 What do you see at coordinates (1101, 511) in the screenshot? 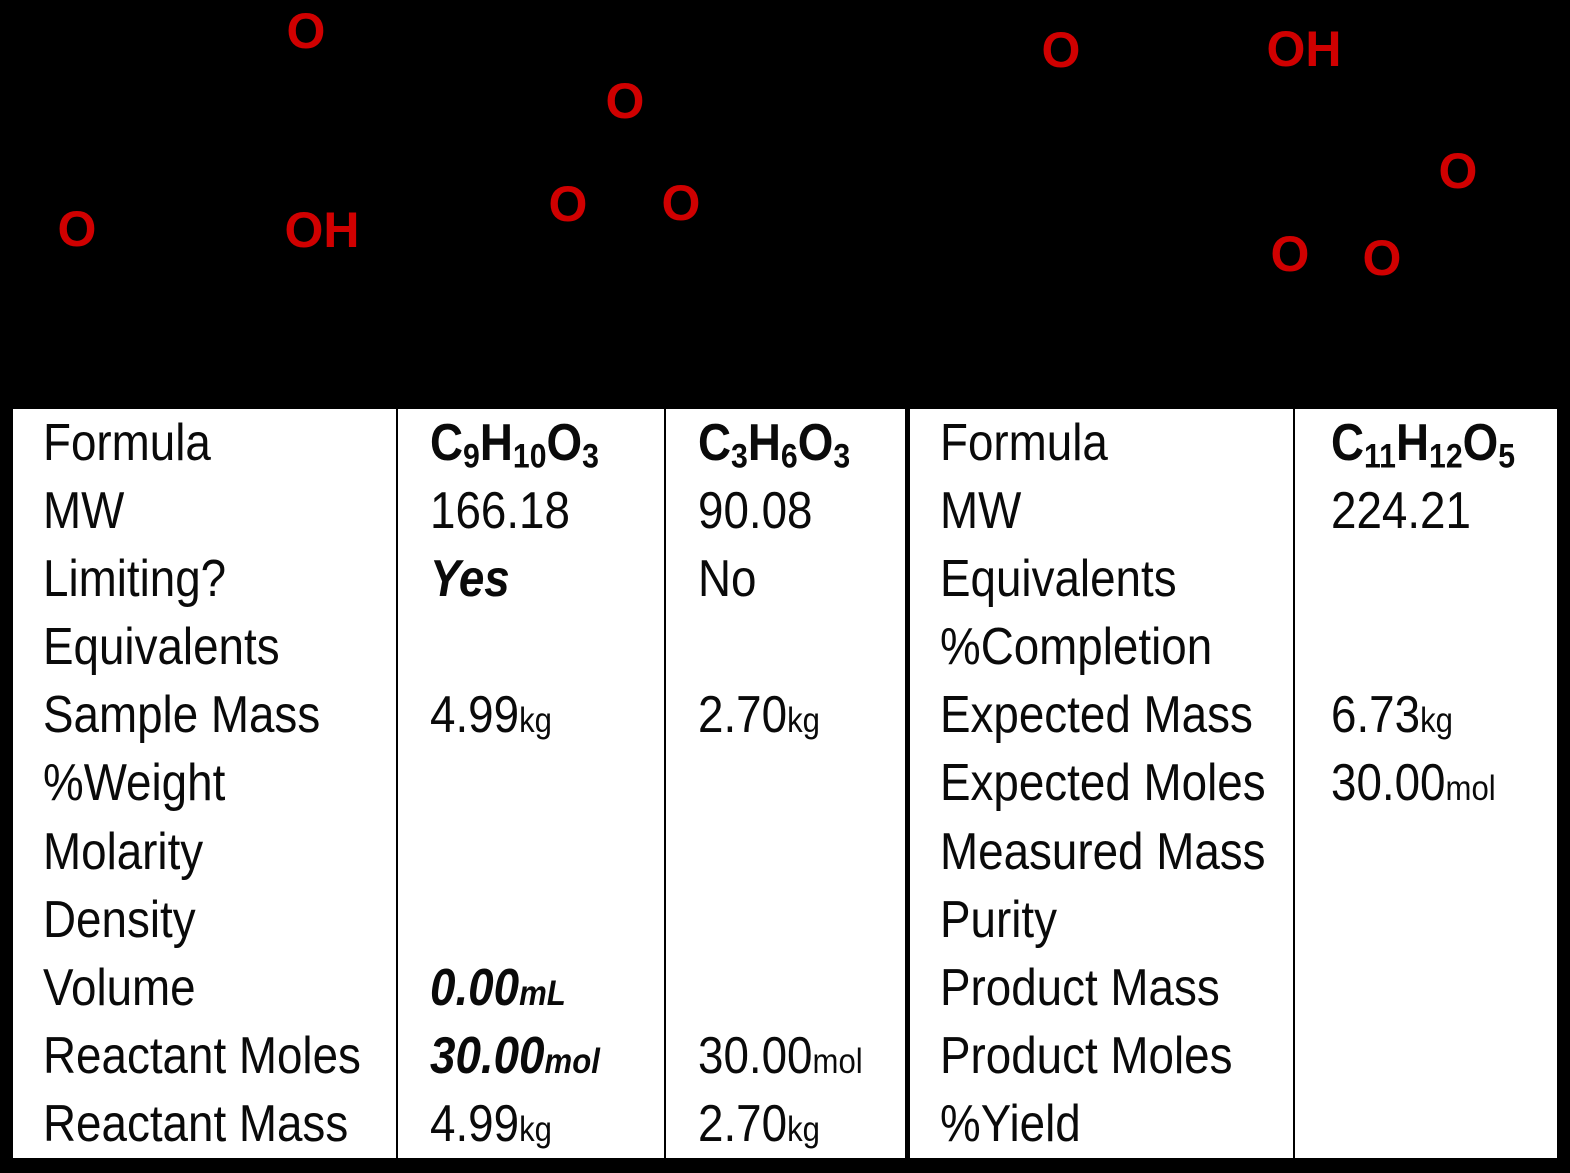
I see `row-label-cell: MW` at bounding box center [1101, 511].